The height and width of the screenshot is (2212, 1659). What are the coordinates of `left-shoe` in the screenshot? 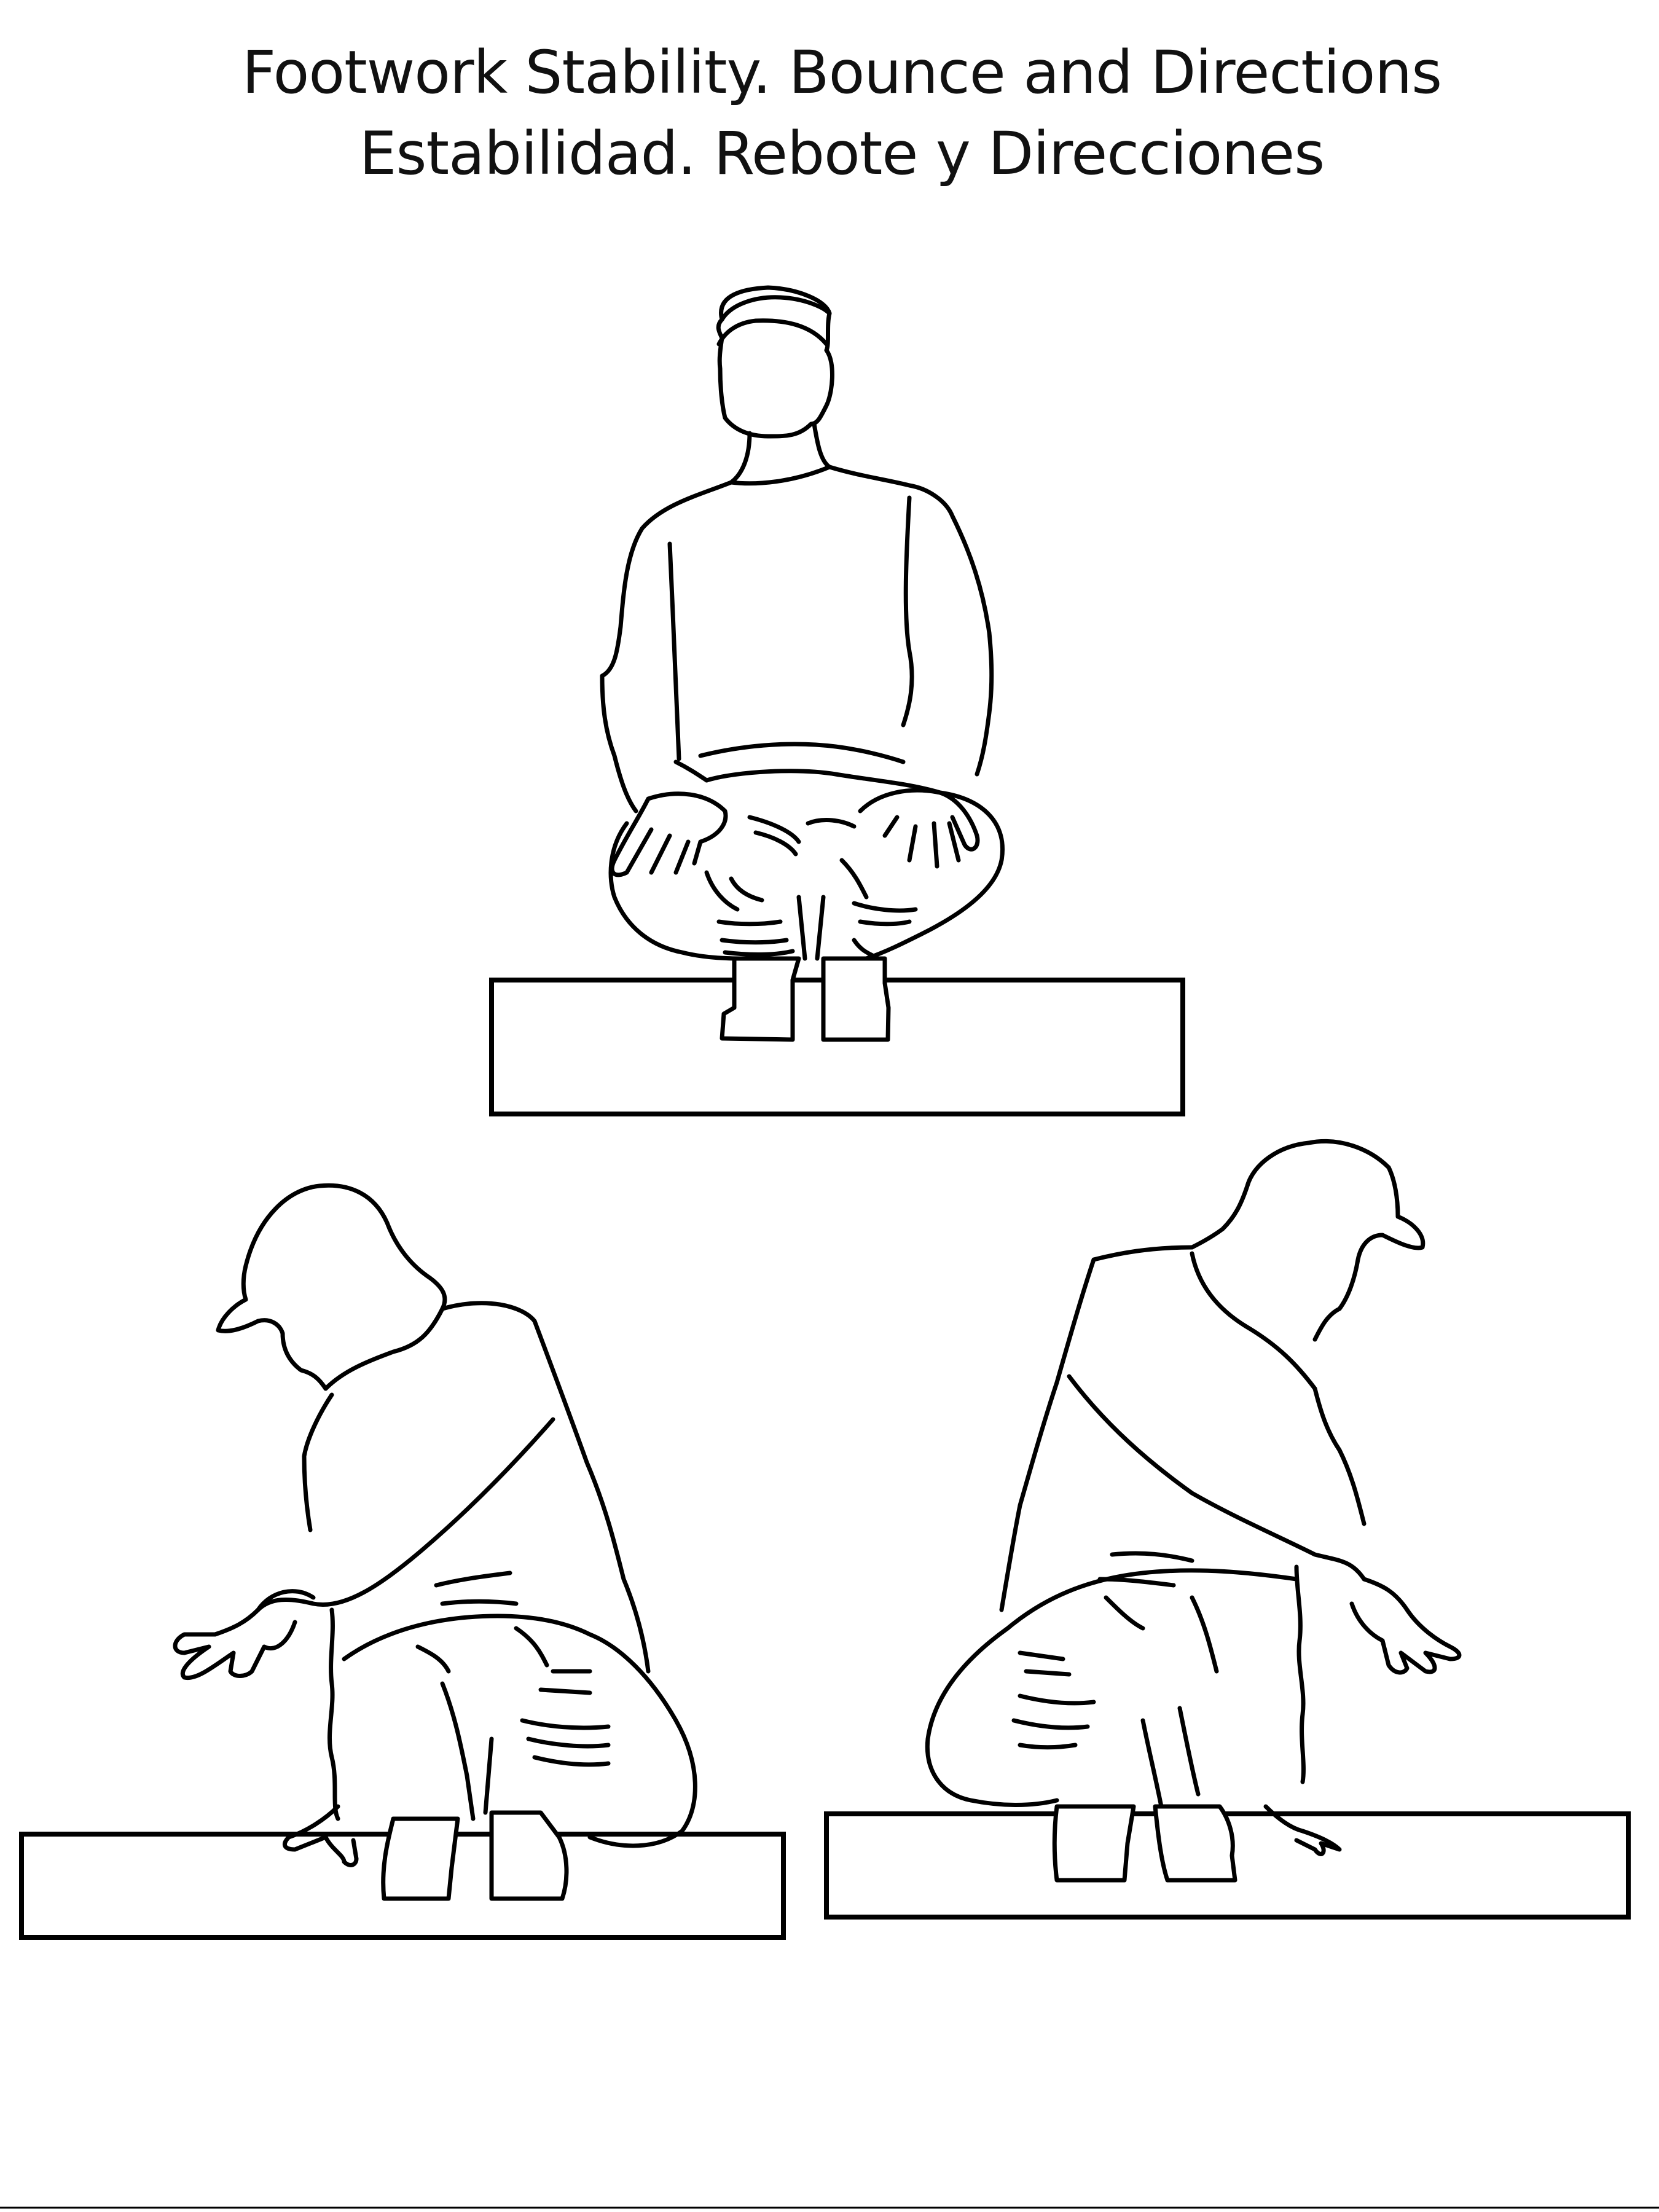 It's located at (760, 999).